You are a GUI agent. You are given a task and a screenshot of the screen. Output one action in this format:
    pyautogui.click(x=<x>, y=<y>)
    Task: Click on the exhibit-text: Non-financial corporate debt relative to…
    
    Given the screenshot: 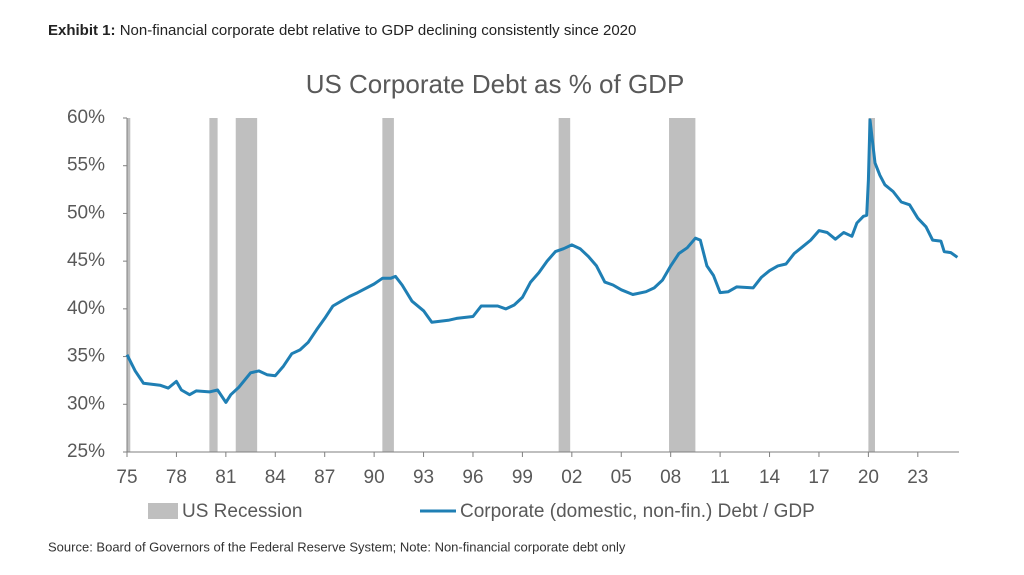 What is the action you would take?
    pyautogui.click(x=378, y=30)
    